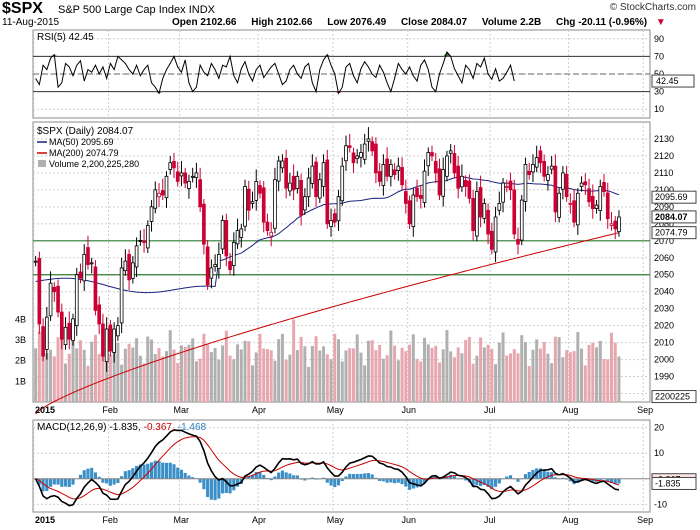 Image resolution: width=700 pixels, height=530 pixels. Describe the element at coordinates (490, 410) in the screenshot. I see `price-x-tick-label: Jul` at that location.